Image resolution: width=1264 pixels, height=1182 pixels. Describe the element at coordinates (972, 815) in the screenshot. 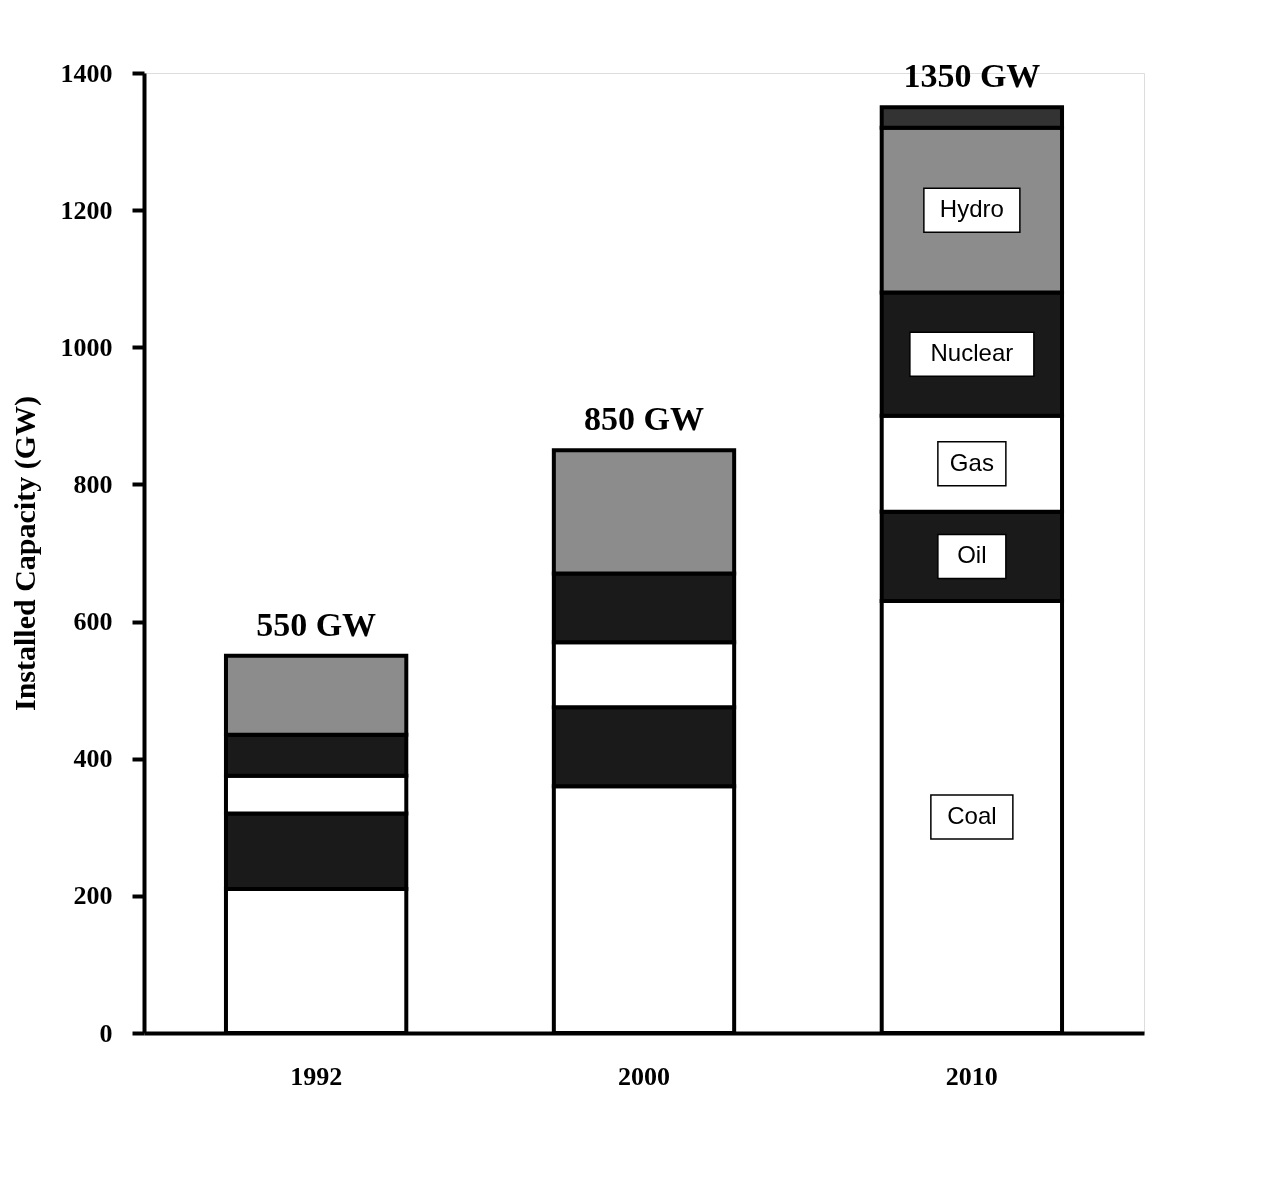

I see `series-label: Coal` at that location.